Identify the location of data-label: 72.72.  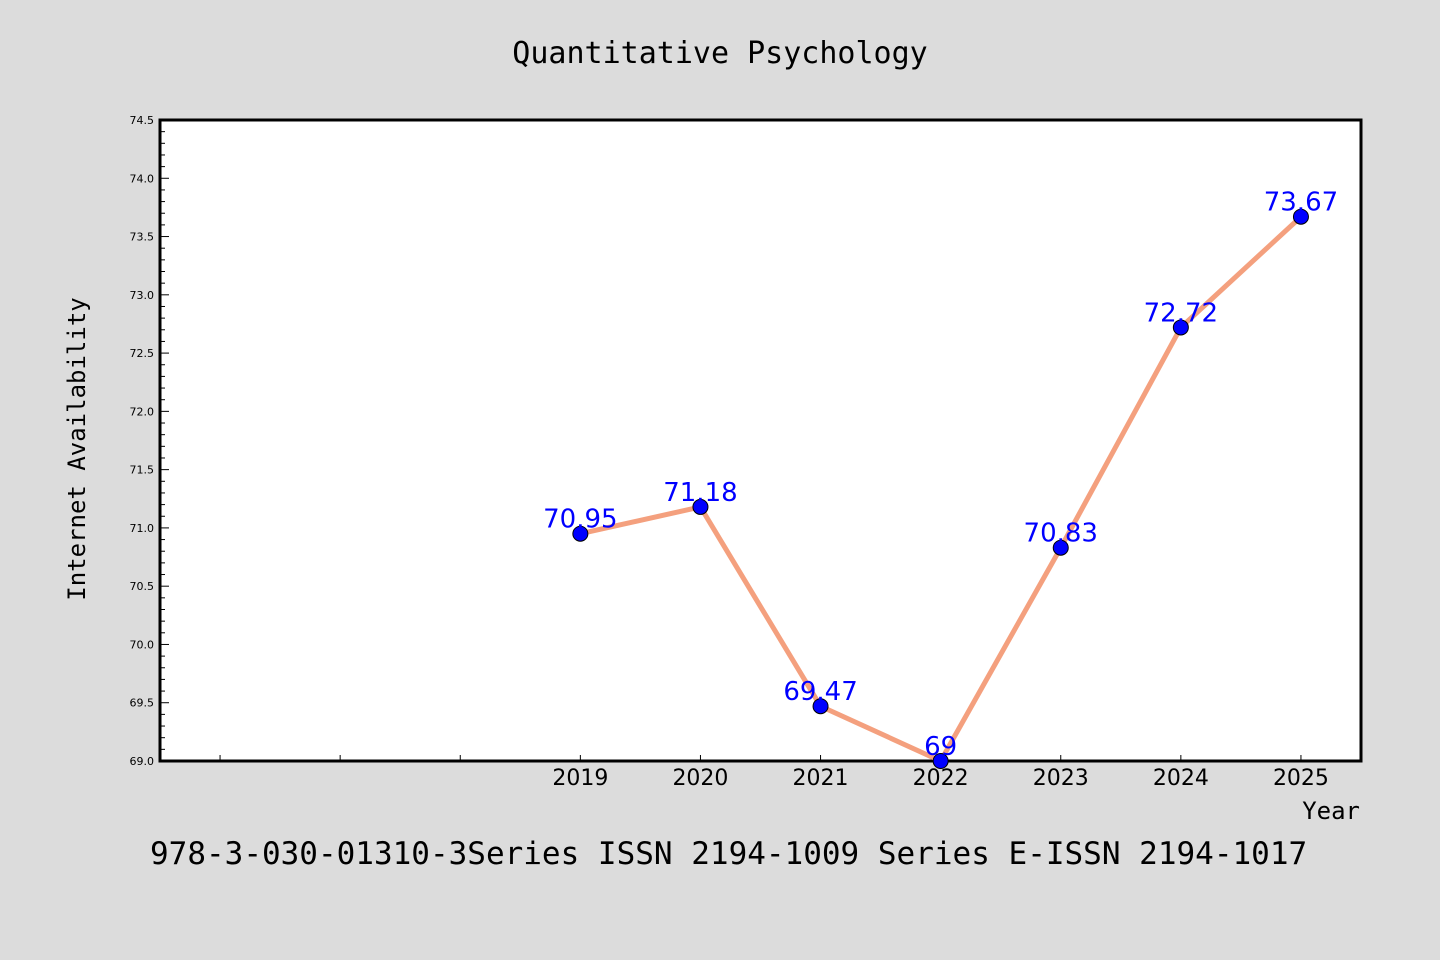
(1181, 313).